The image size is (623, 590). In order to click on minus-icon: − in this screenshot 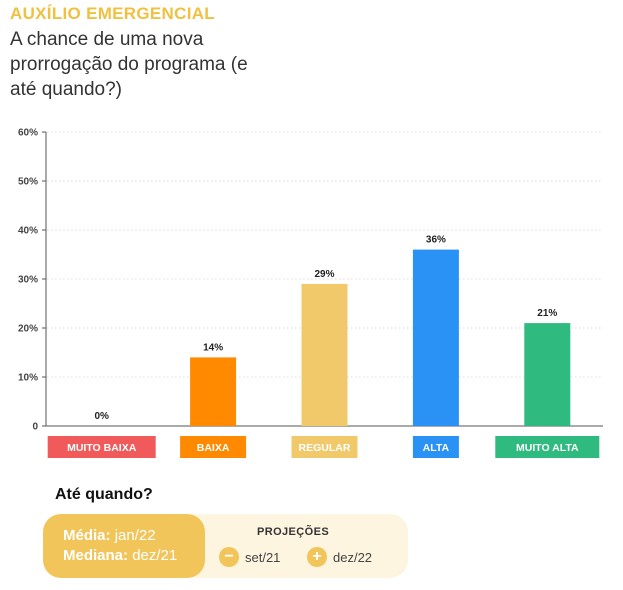, I will do `click(229, 557)`.